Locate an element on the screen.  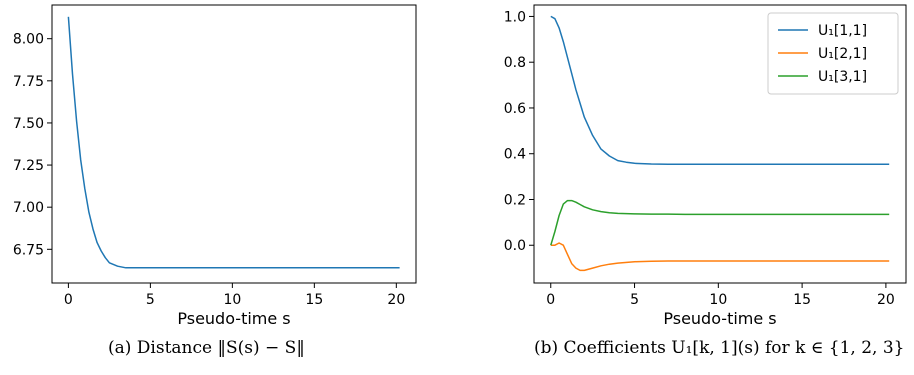
distance-ytick-label: 7.00 is located at coordinates (28, 208).